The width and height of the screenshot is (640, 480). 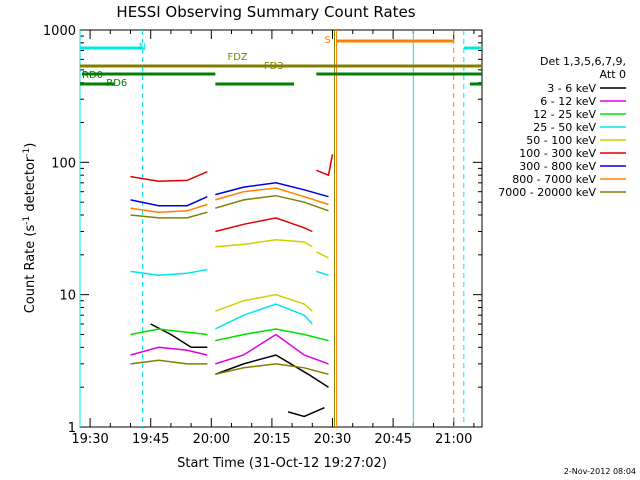 I want to click on y-axis-title-sup2: -1, so click(x=27, y=152).